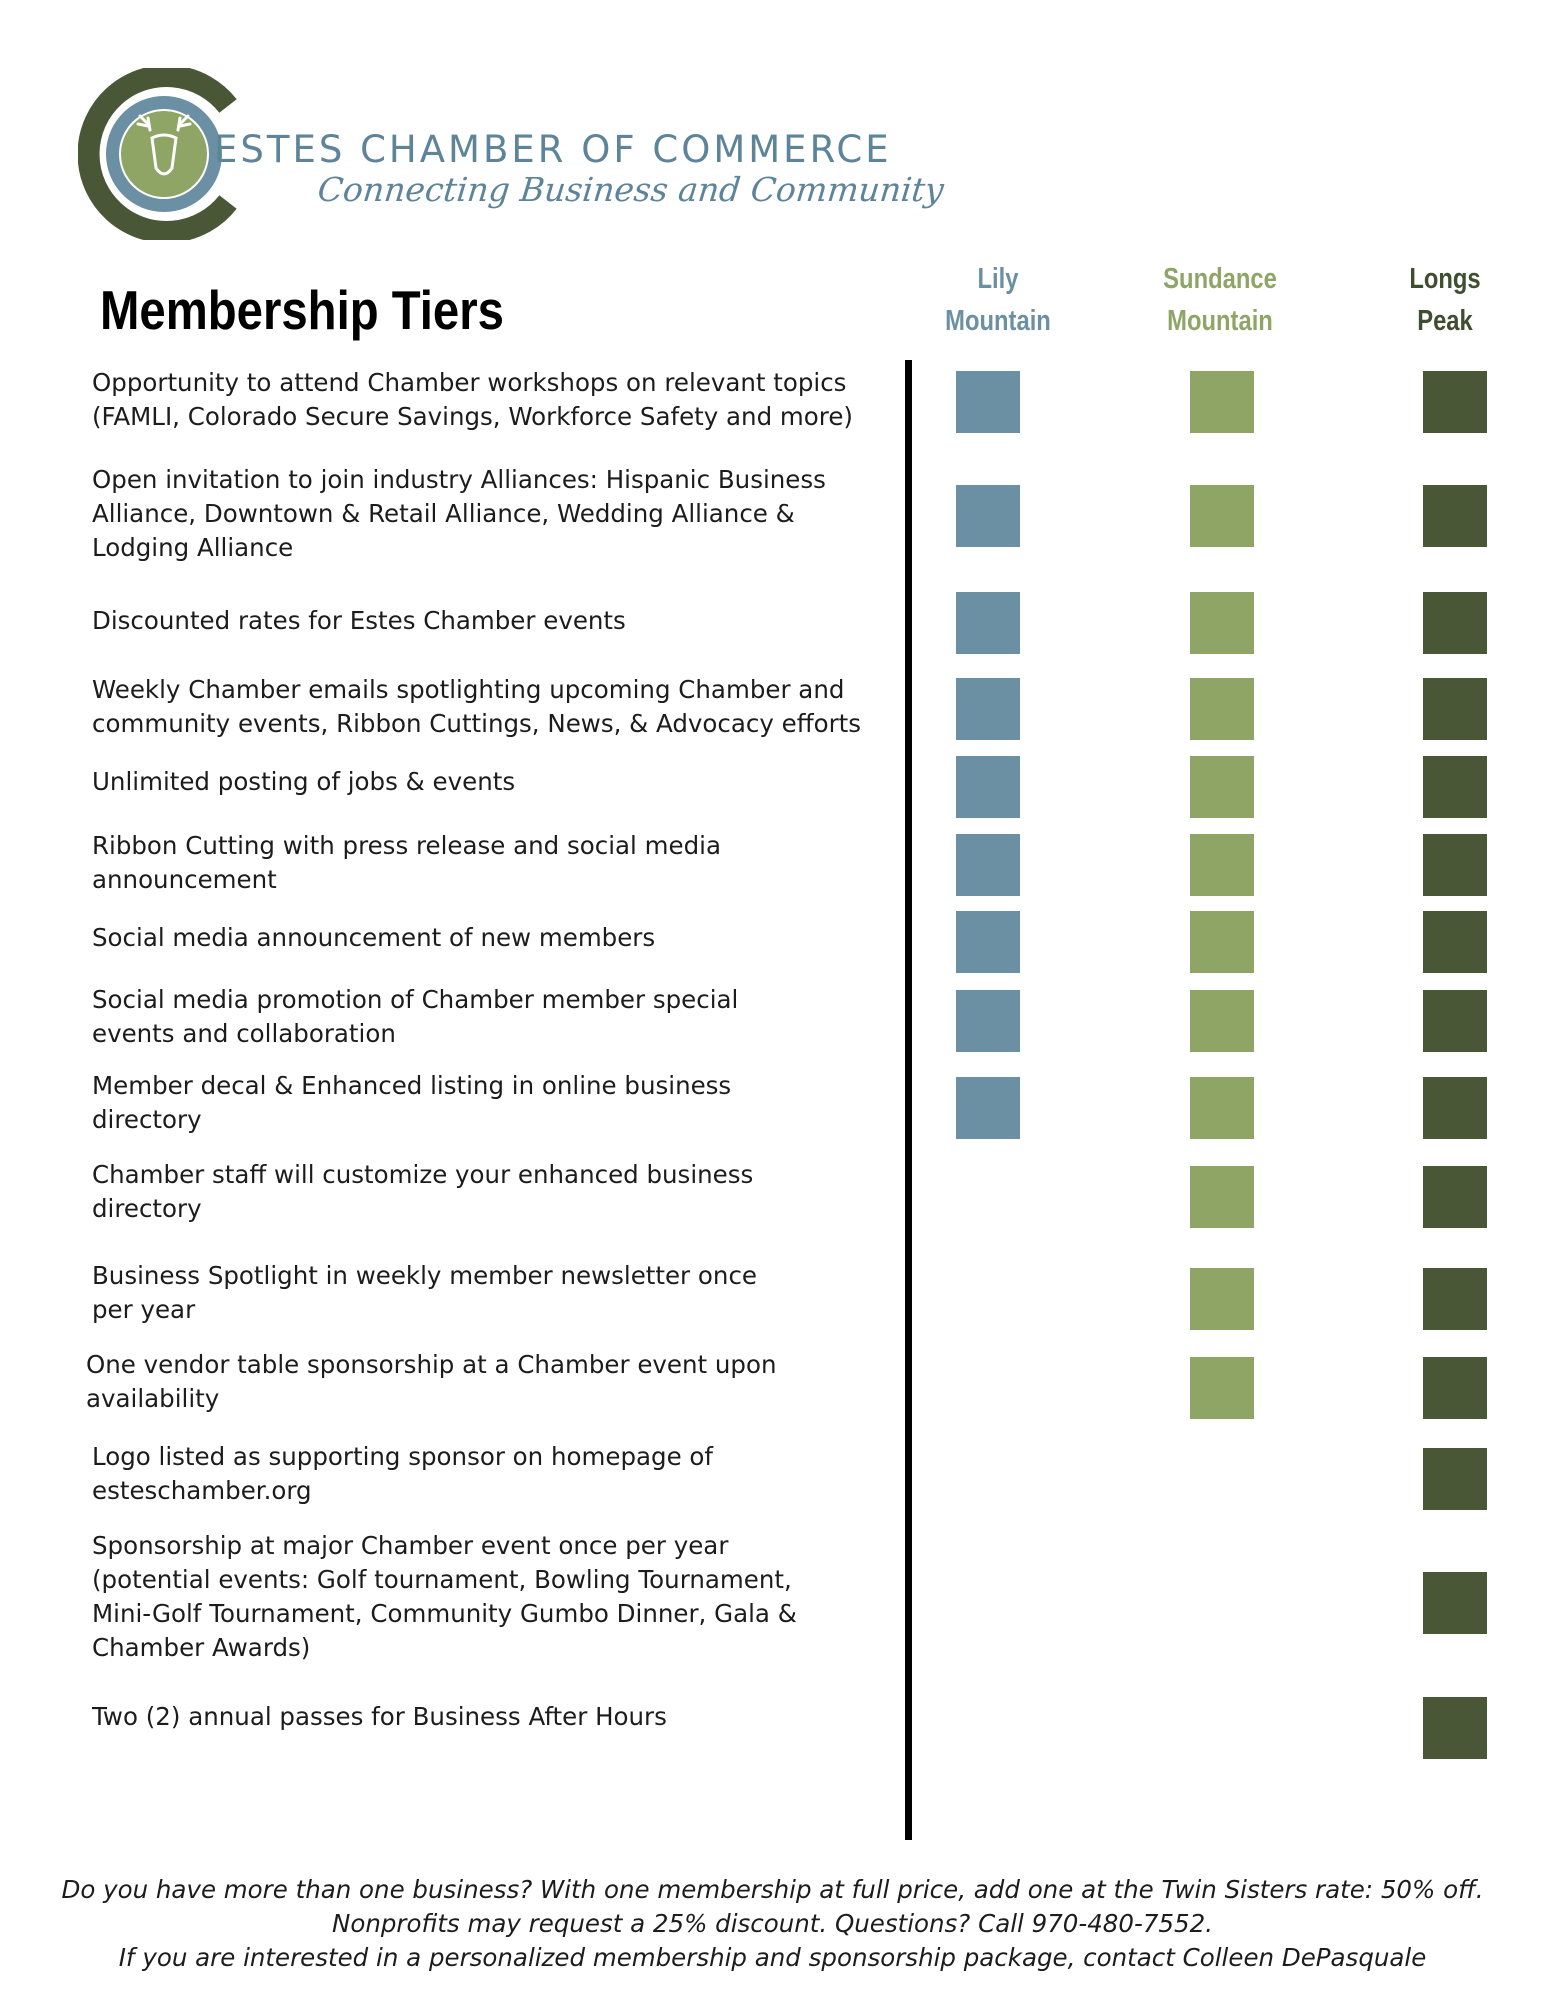  Describe the element at coordinates (1445, 279) in the screenshot. I see `tier-header-line: Longs` at that location.